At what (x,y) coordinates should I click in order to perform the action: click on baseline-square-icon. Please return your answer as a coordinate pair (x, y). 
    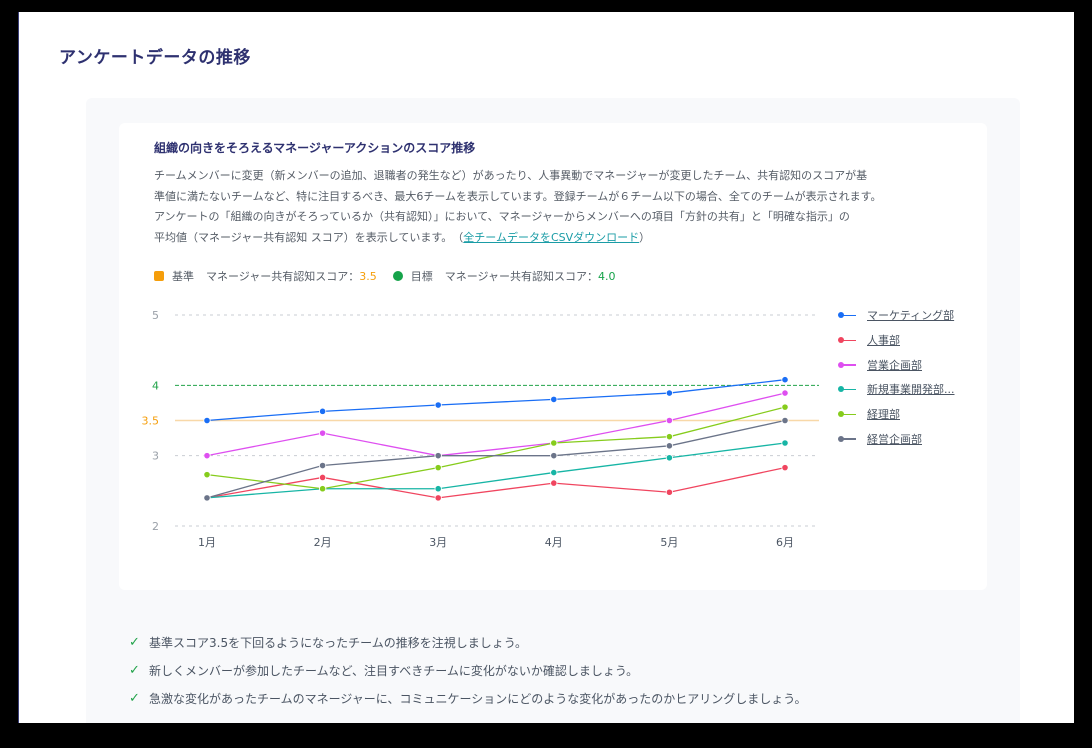
    Looking at the image, I should click on (159, 276).